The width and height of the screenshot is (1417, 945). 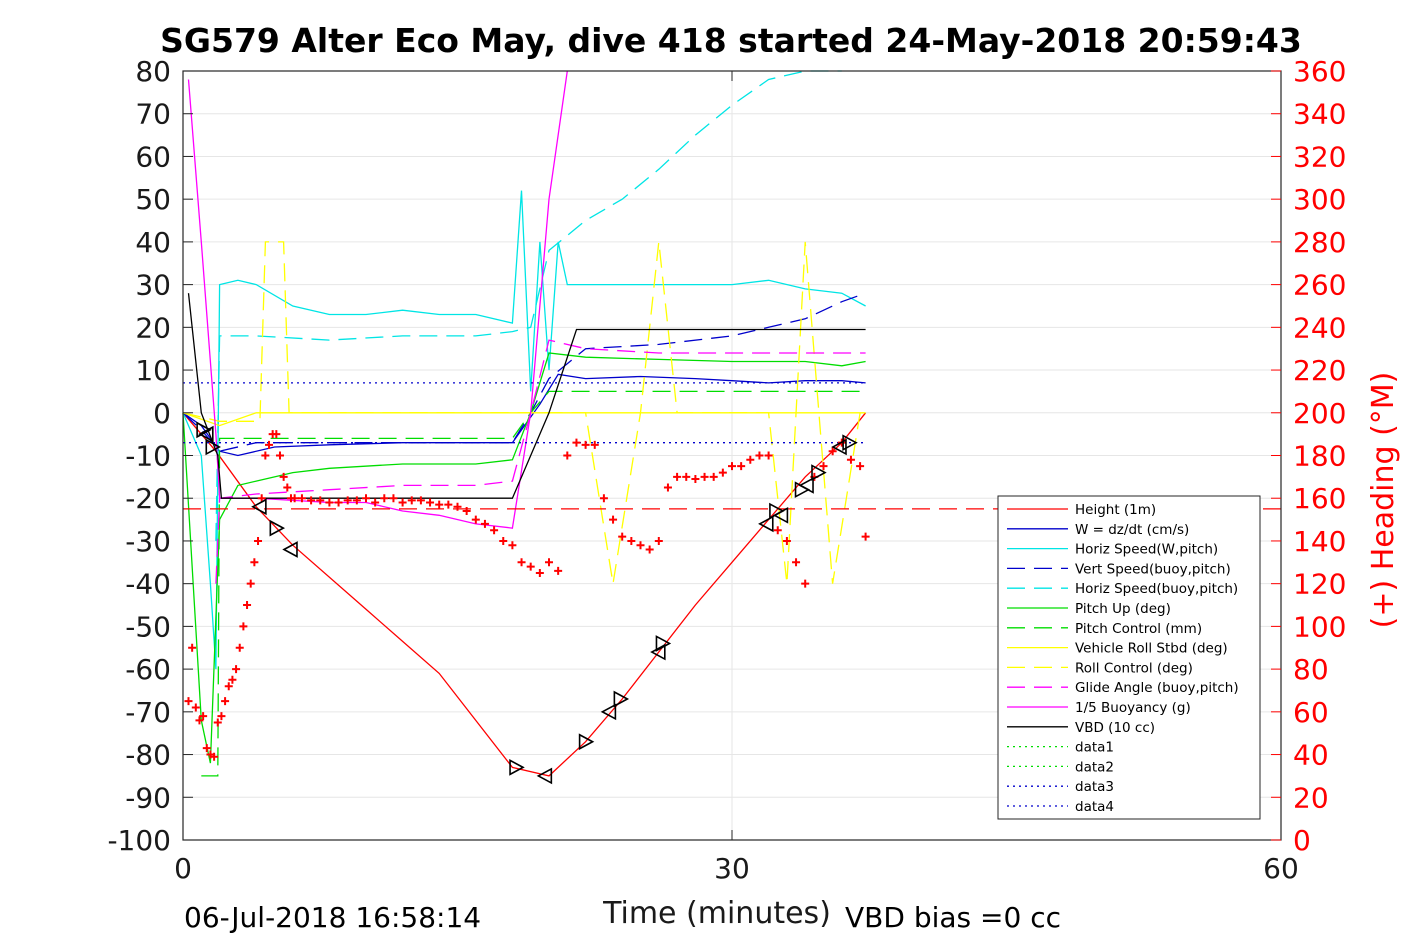 I want to click on legend-label-15: data4, so click(x=1094, y=807).